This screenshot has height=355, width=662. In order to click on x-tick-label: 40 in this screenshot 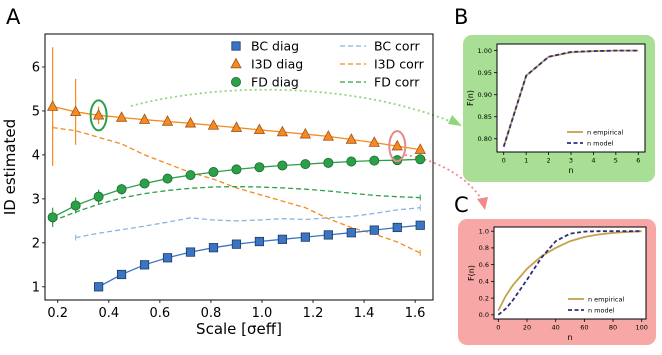, I will do `click(556, 328)`.